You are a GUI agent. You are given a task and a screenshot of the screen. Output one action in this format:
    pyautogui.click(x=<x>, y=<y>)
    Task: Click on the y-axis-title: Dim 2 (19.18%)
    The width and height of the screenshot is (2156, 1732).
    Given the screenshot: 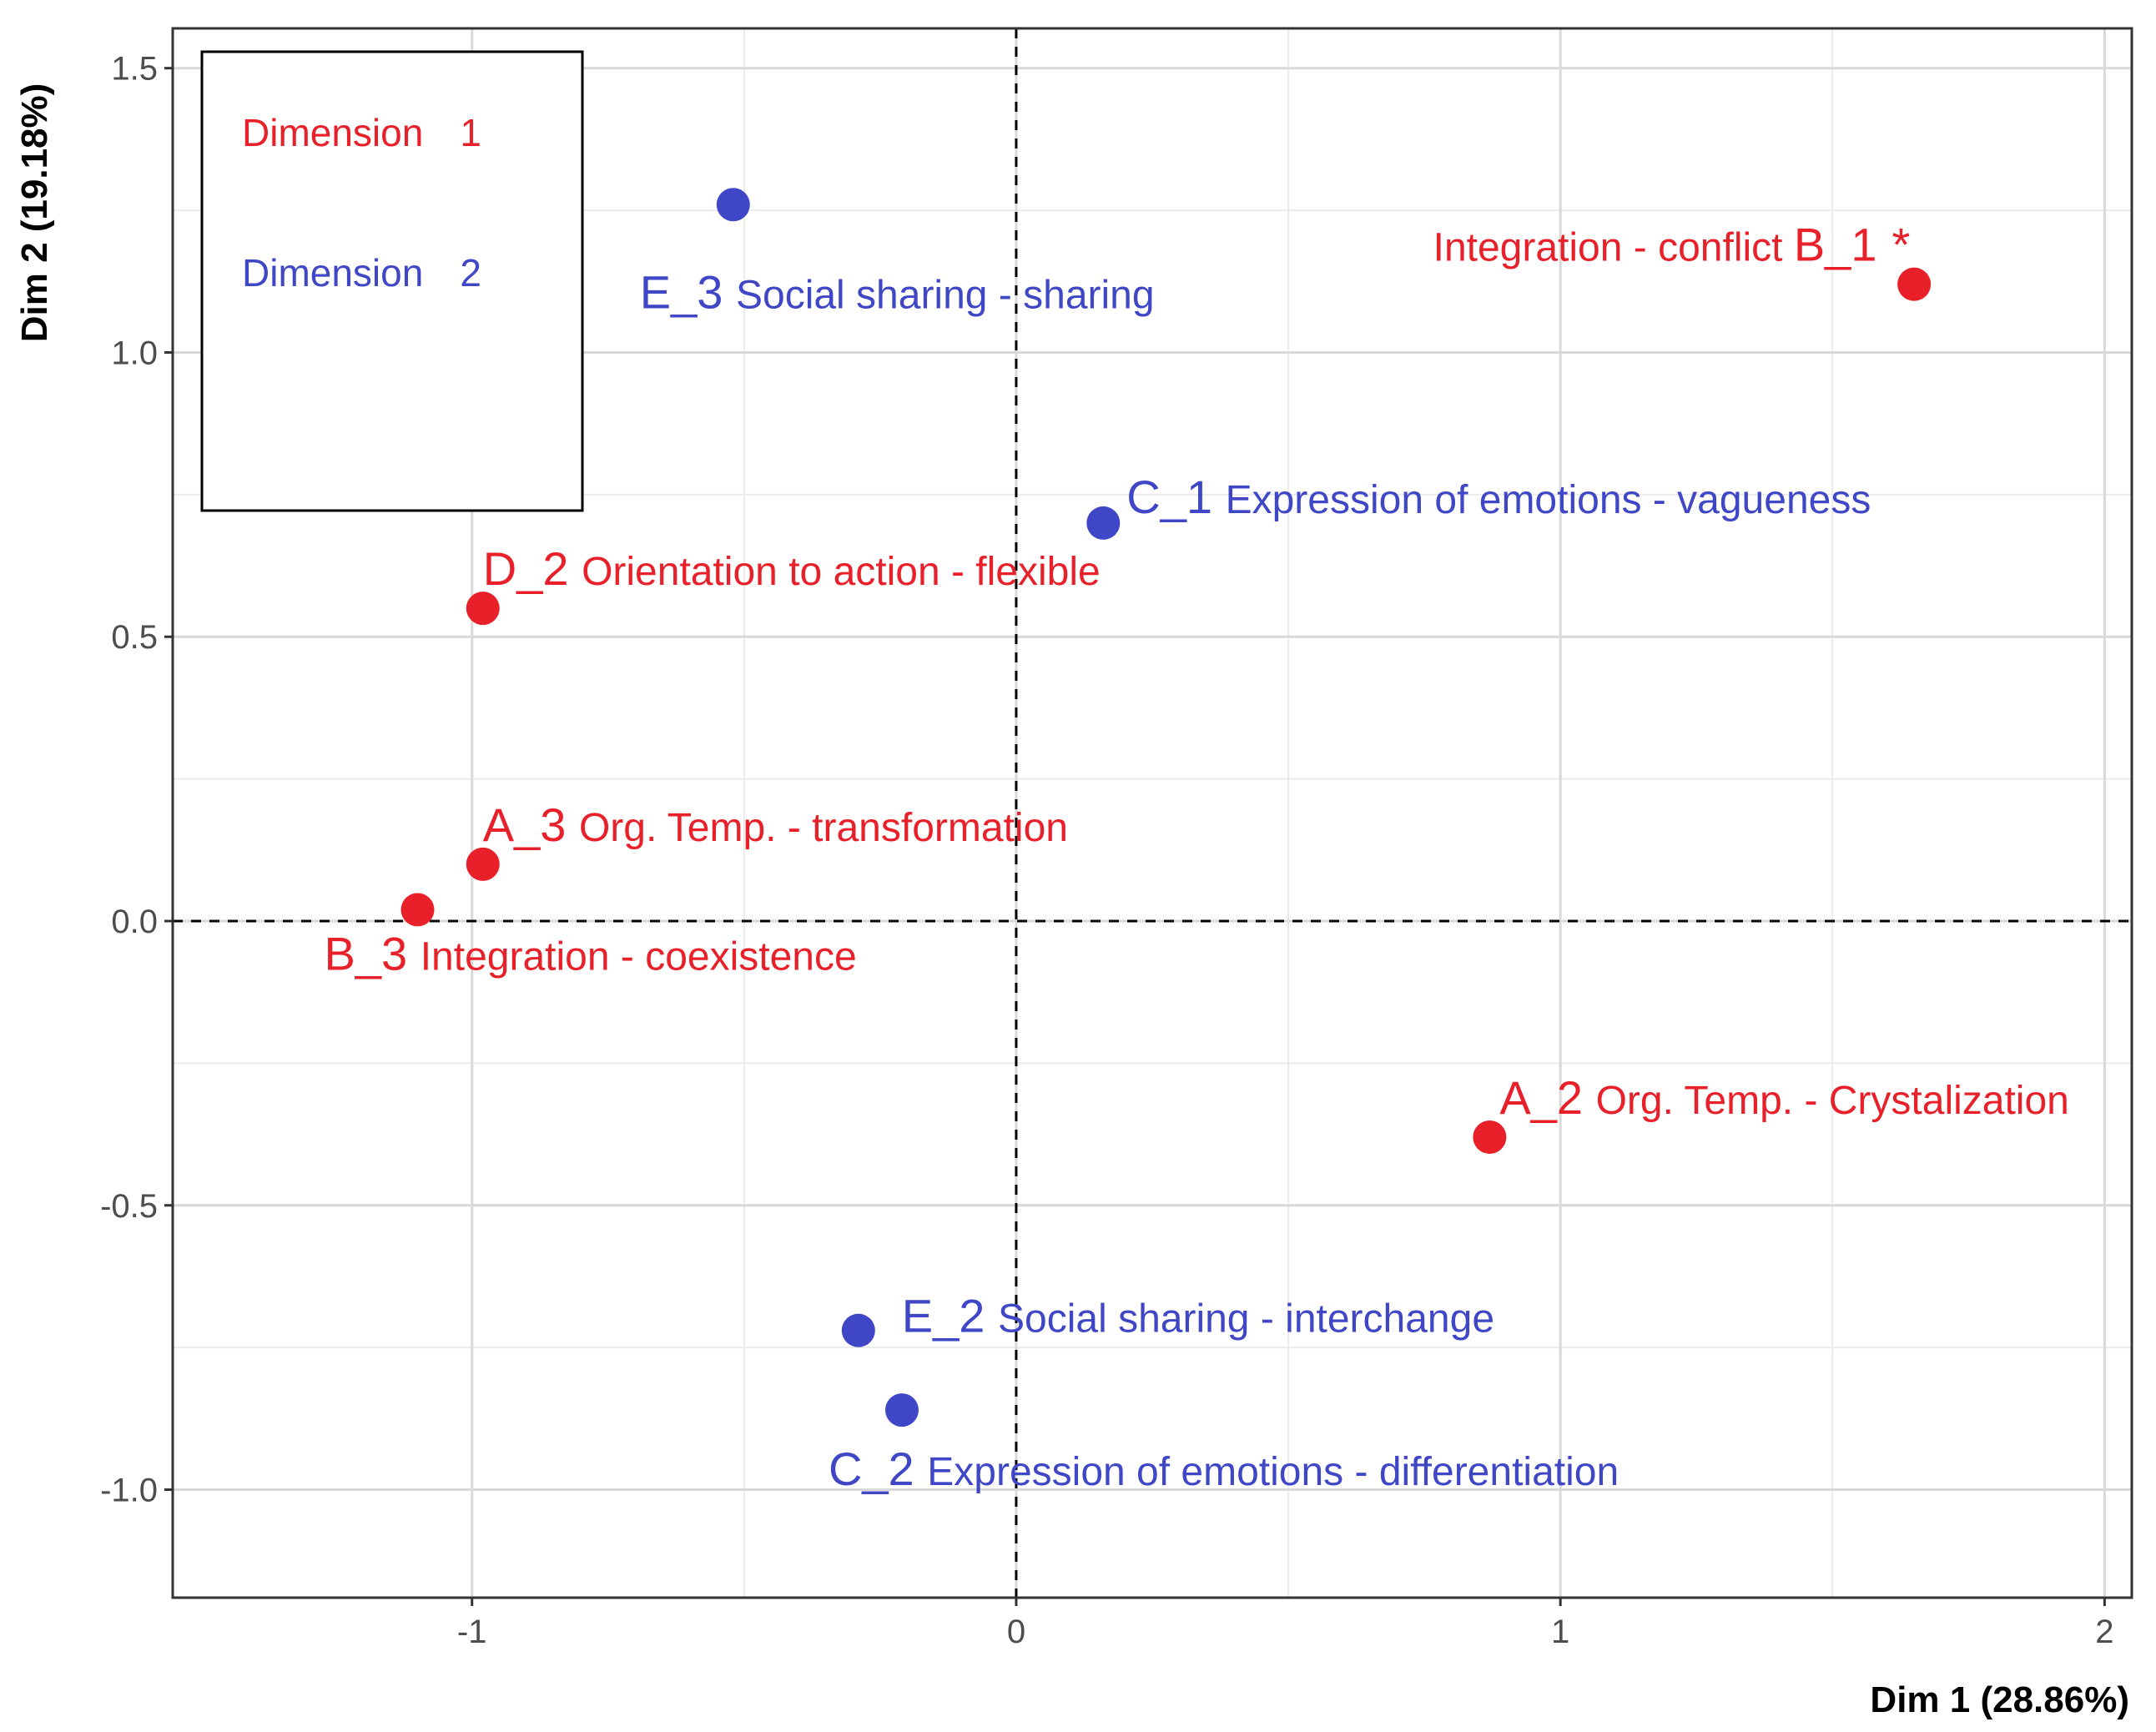 What is the action you would take?
    pyautogui.click(x=34, y=213)
    